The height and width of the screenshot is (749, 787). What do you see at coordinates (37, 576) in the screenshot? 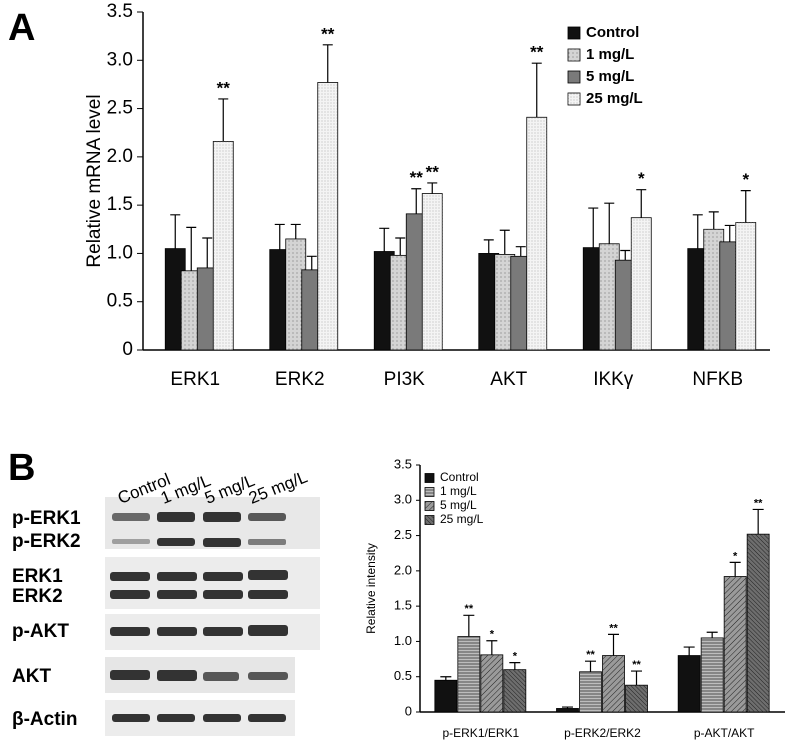
I see `blot-row-label: ERK1` at bounding box center [37, 576].